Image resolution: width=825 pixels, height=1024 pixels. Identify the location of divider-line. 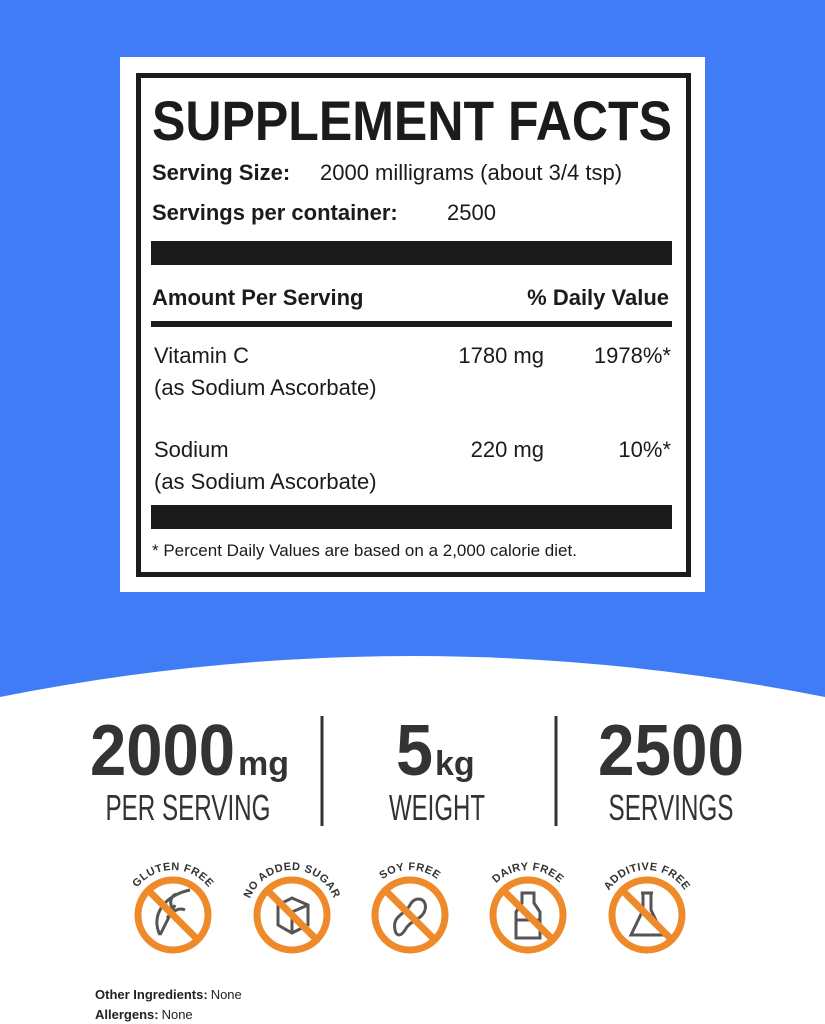
(411, 324).